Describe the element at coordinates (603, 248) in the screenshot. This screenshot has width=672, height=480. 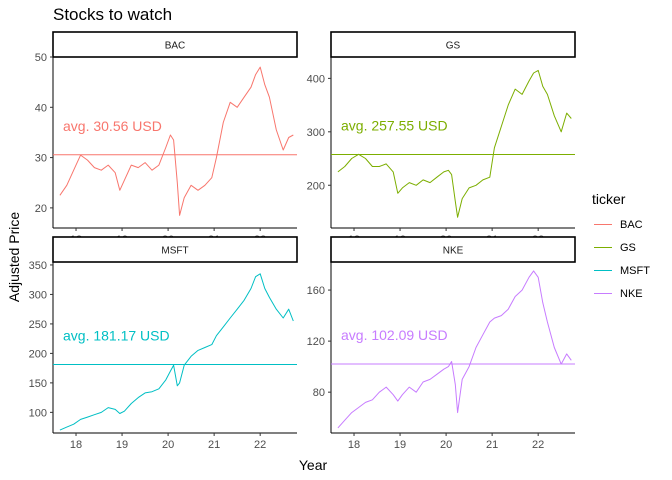
I see `legend-key-gs` at that location.